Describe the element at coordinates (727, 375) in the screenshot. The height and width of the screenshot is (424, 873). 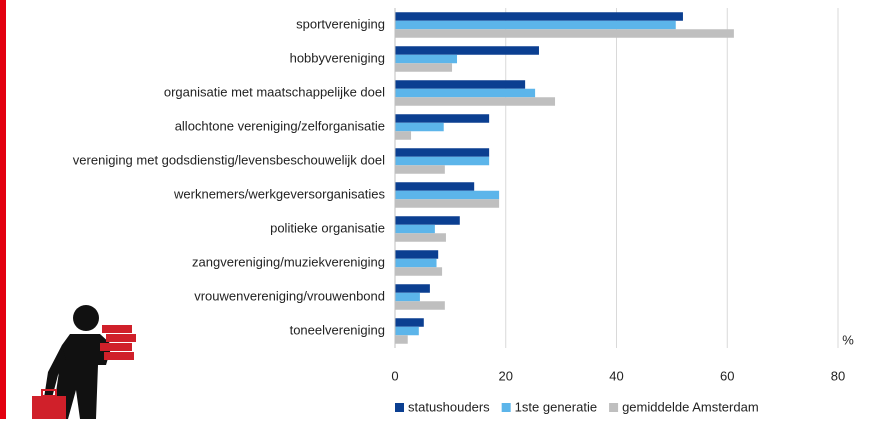
I see `x-tick-label: 60` at that location.